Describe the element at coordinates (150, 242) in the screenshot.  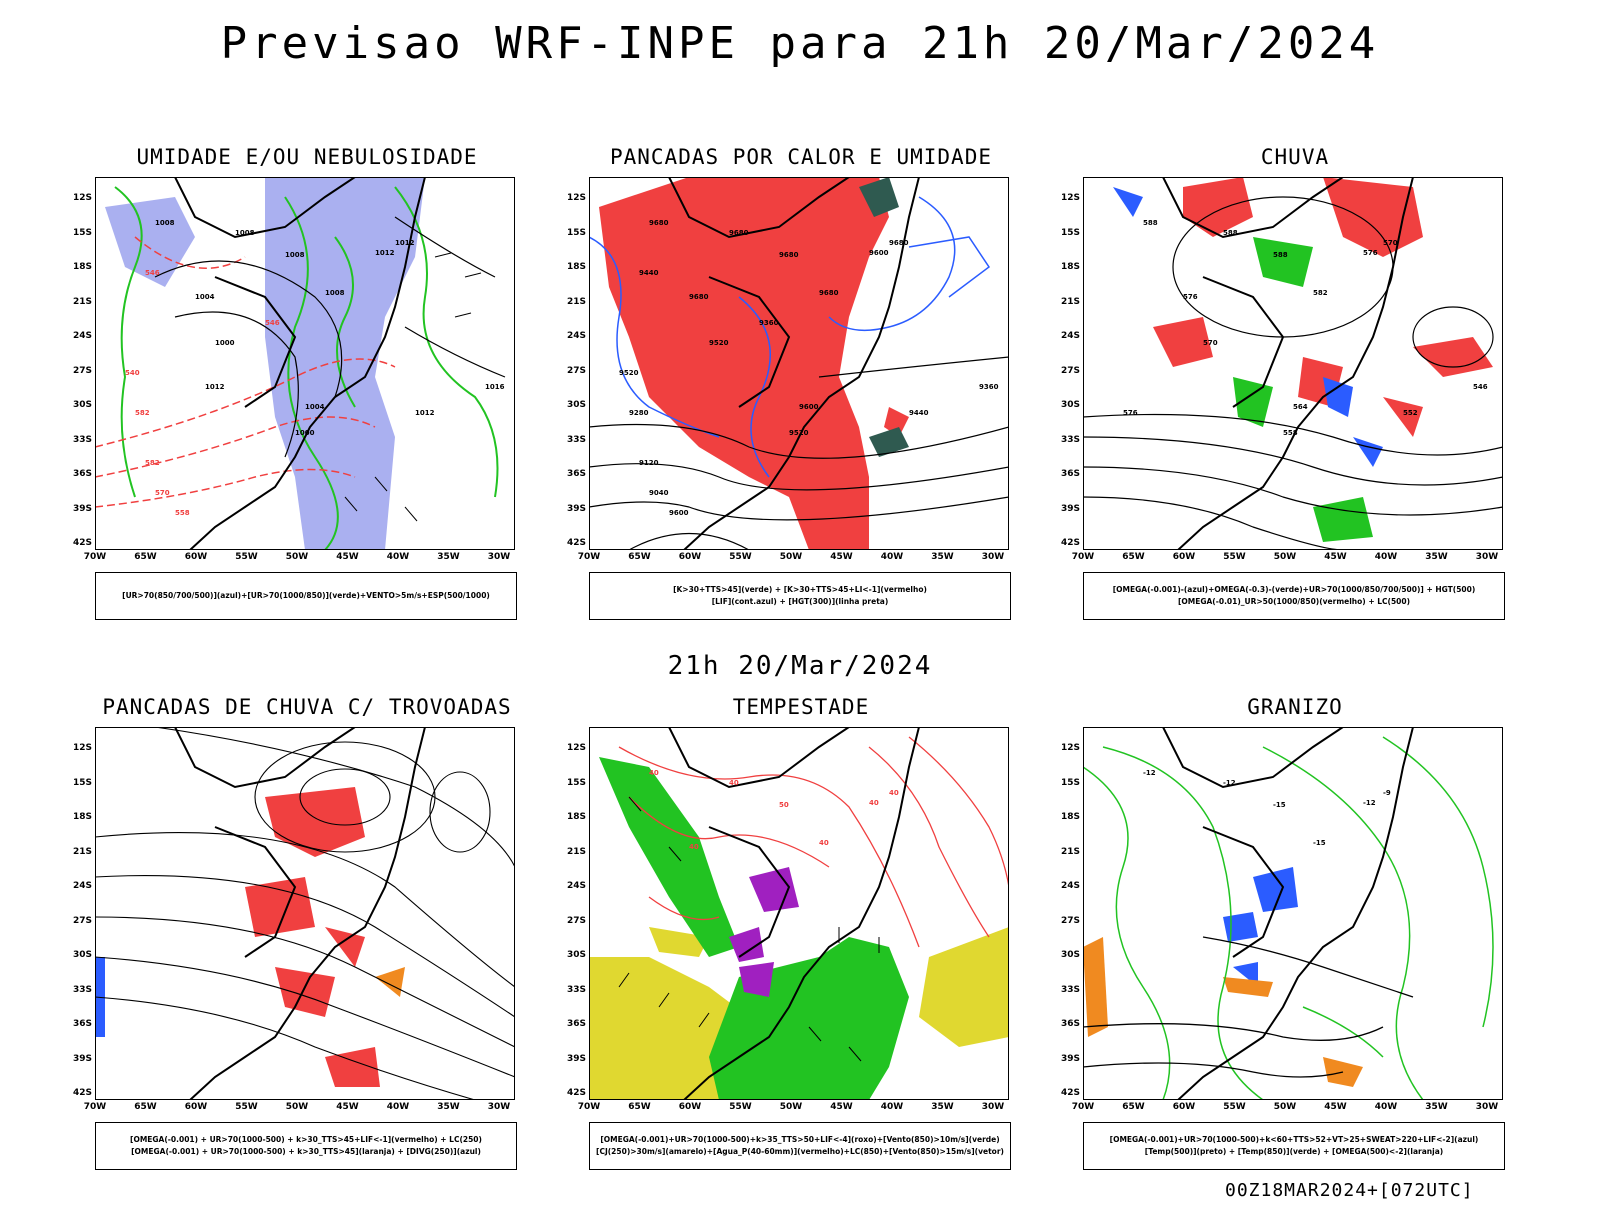
I see `shade-lavender-b` at that location.